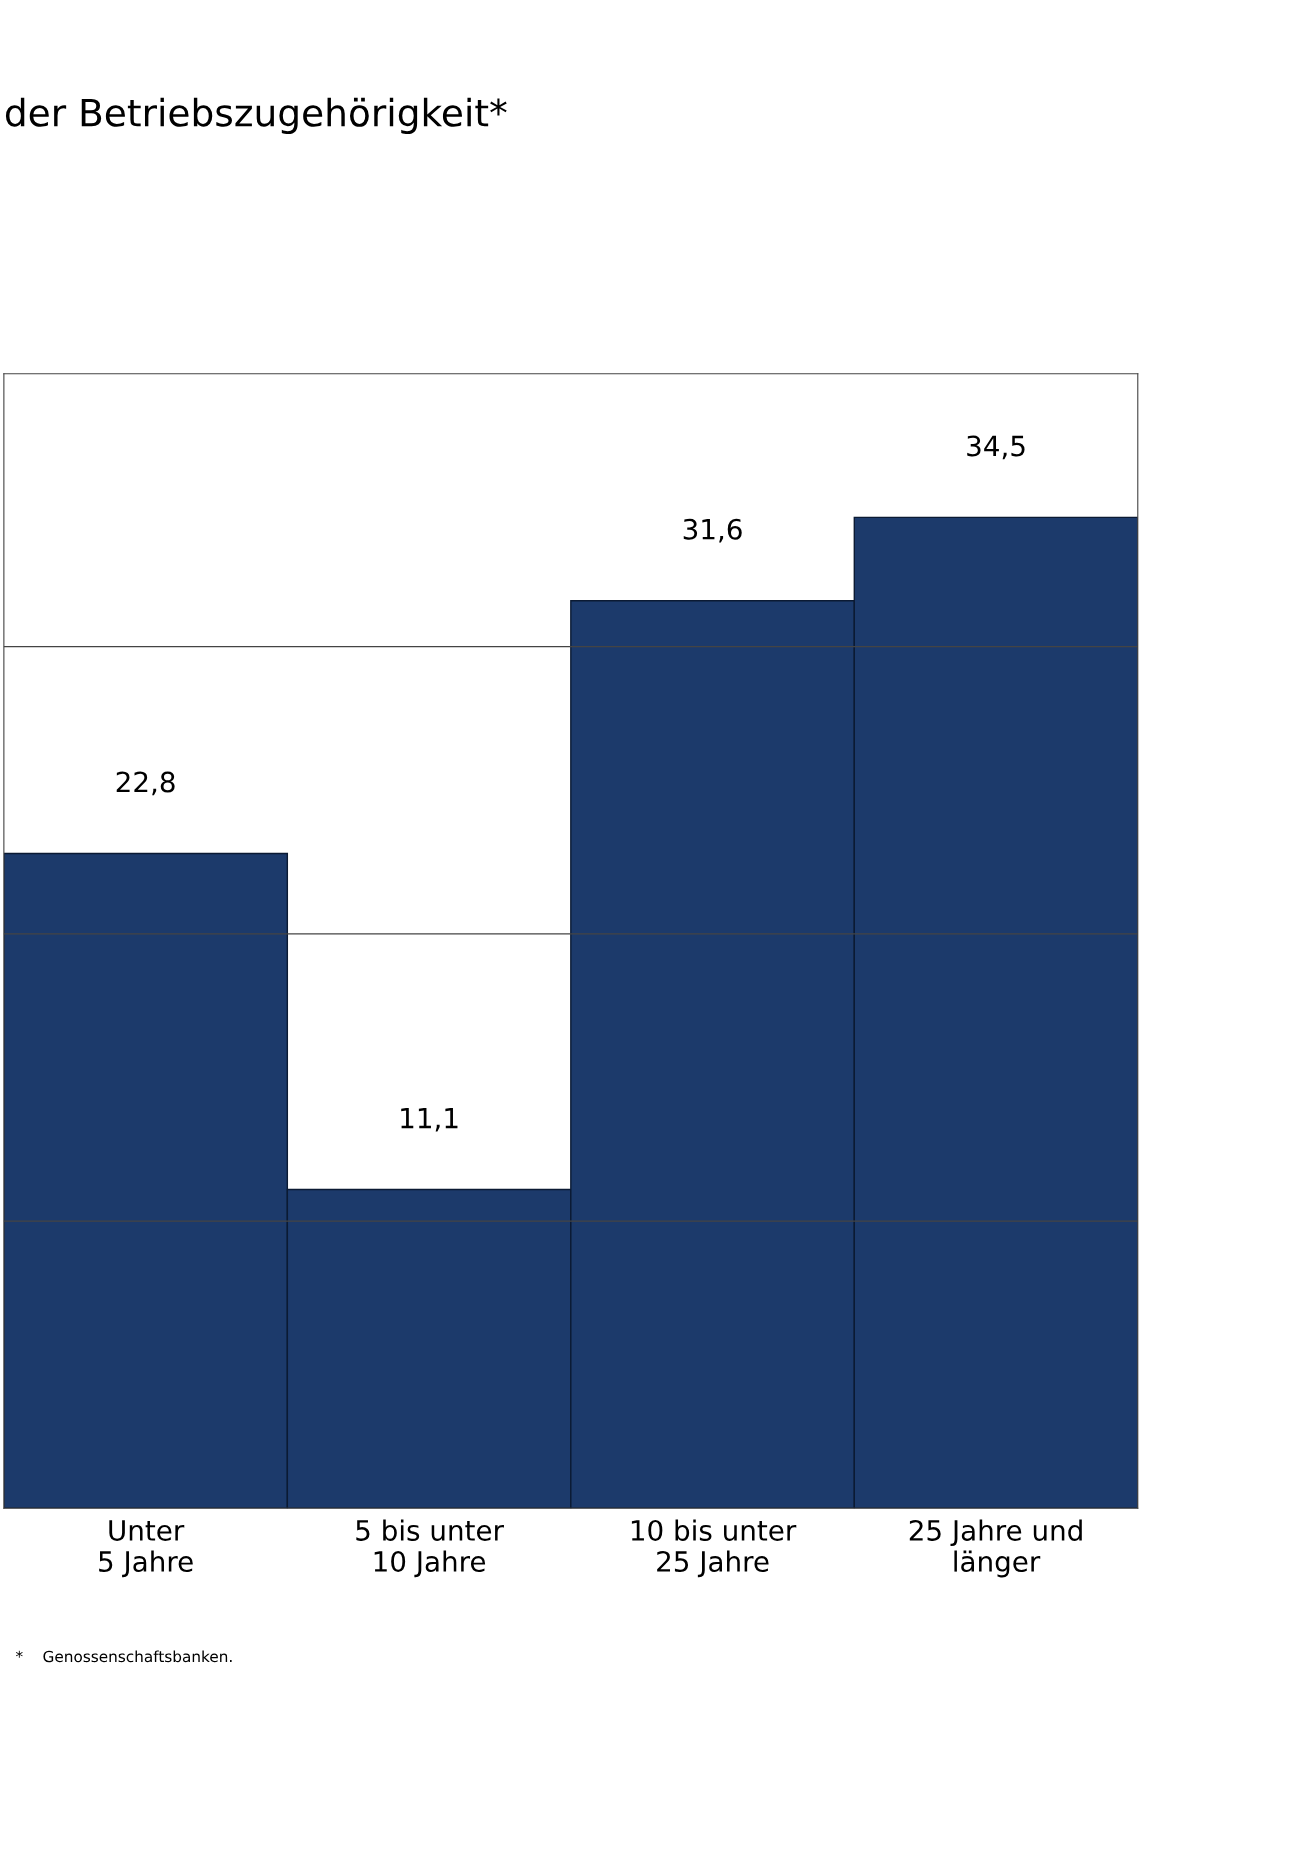  What do you see at coordinates (430, 1548) in the screenshot?
I see `x-tick-label: 5 bis unter 10 Jahre` at bounding box center [430, 1548].